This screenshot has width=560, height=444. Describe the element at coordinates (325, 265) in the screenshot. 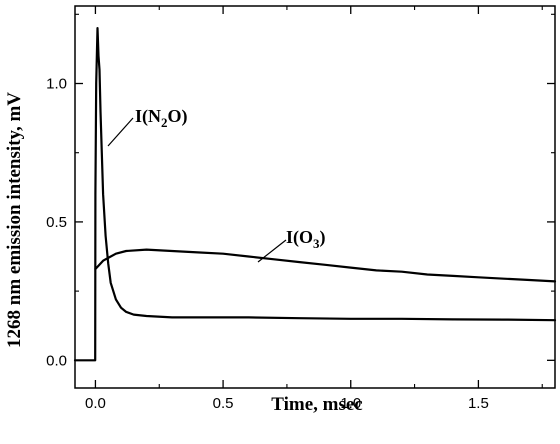

I see `series-line-o3` at that location.